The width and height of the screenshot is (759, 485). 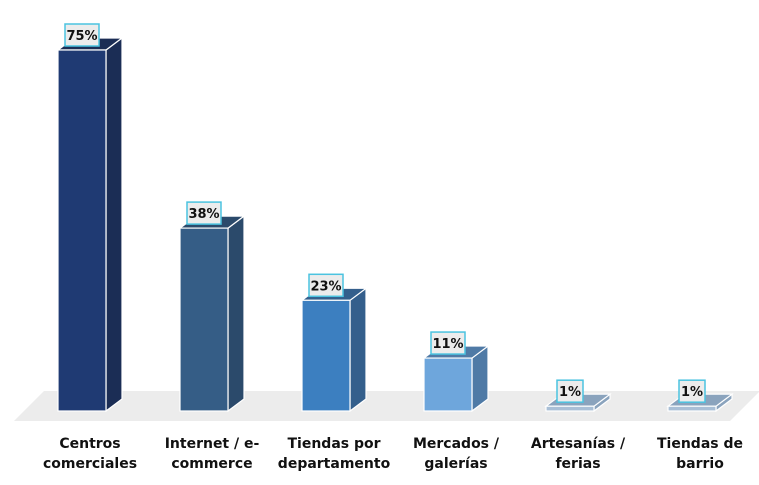 What do you see at coordinates (333, 444) in the screenshot?
I see `category-label: Tiendas por` at bounding box center [333, 444].